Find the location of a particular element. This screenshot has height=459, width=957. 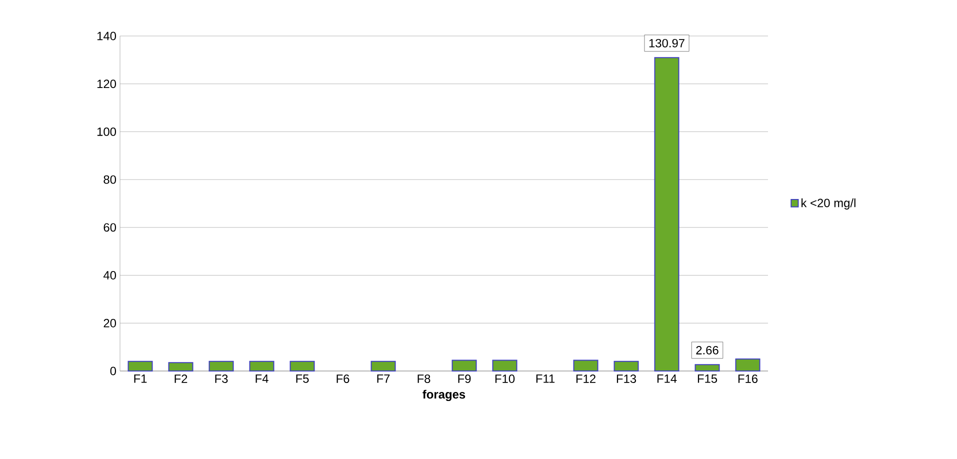

x-tick-label: F10 is located at coordinates (505, 378).